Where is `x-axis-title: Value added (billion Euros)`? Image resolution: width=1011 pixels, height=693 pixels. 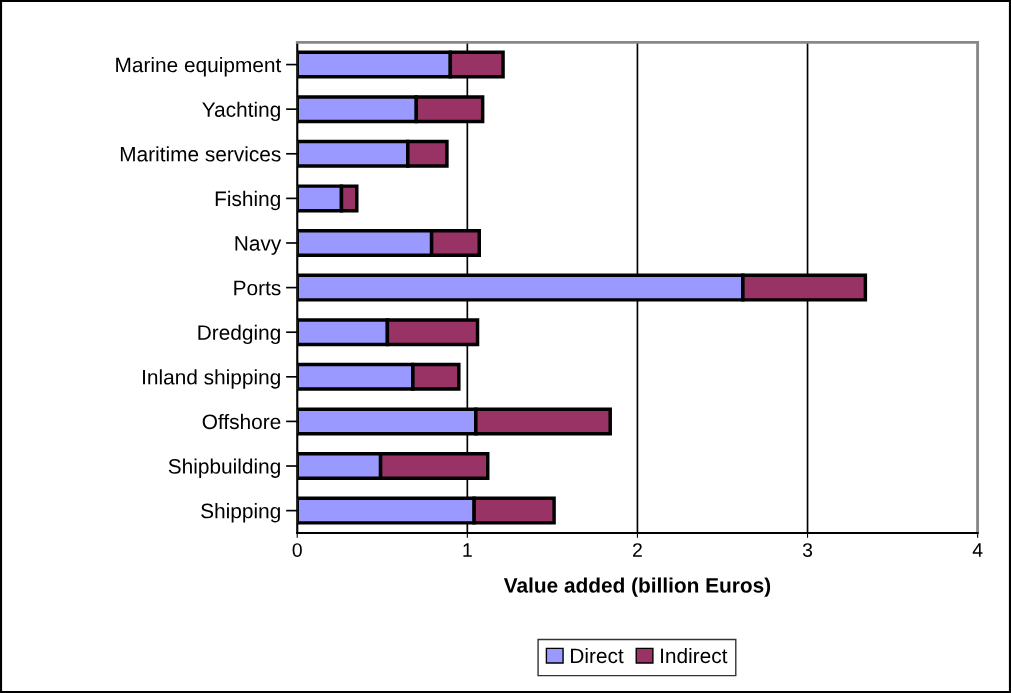
x-axis-title: Value added (billion Euros) is located at coordinates (637, 587).